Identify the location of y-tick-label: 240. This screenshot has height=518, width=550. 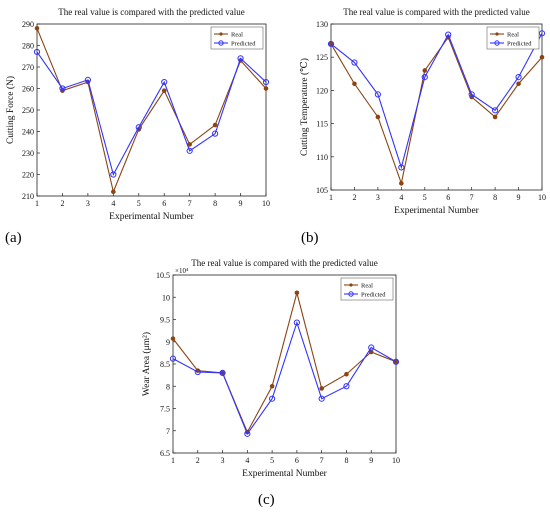
(28, 132).